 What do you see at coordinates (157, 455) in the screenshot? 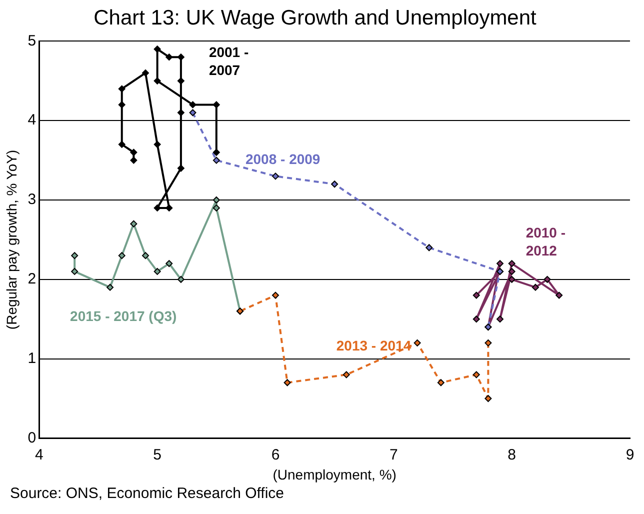
I see `x-tick-label: 5` at bounding box center [157, 455].